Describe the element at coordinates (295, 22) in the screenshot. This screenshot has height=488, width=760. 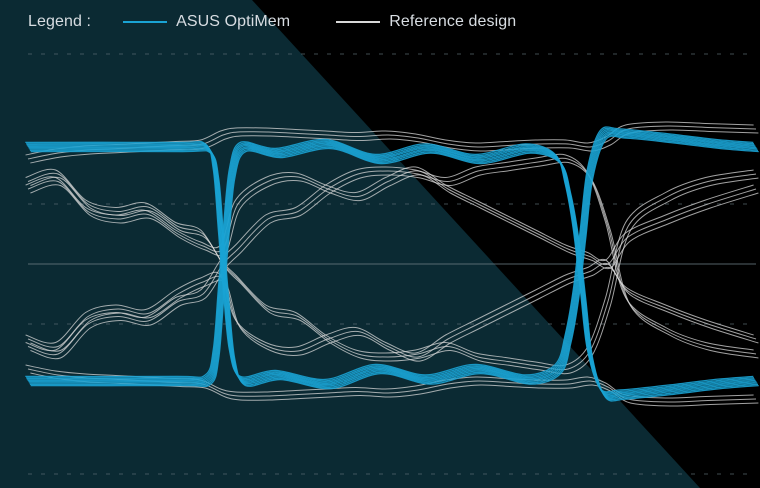
I see `legend: Legend : ASUS OptiMem Reference design` at that location.